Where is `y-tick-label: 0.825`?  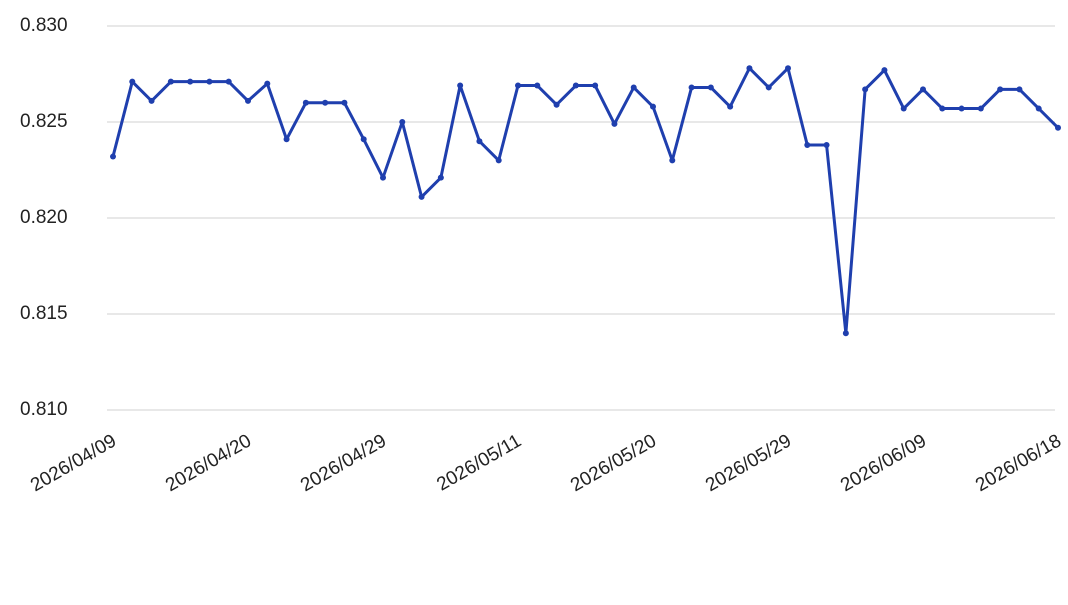
y-tick-label: 0.825 is located at coordinates (44, 121).